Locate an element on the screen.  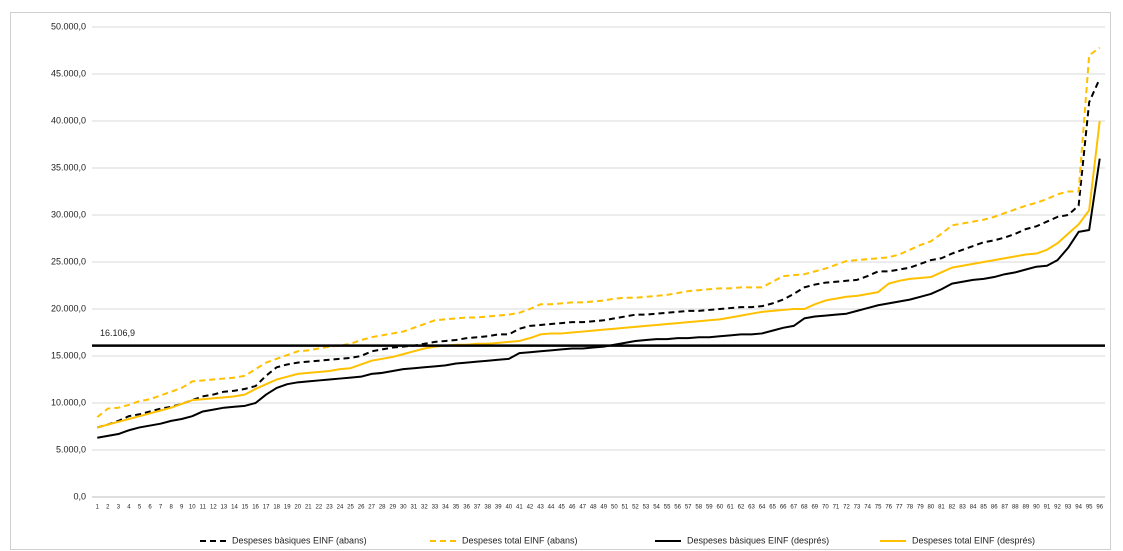
x-tick-label: 34 is located at coordinates (445, 508).